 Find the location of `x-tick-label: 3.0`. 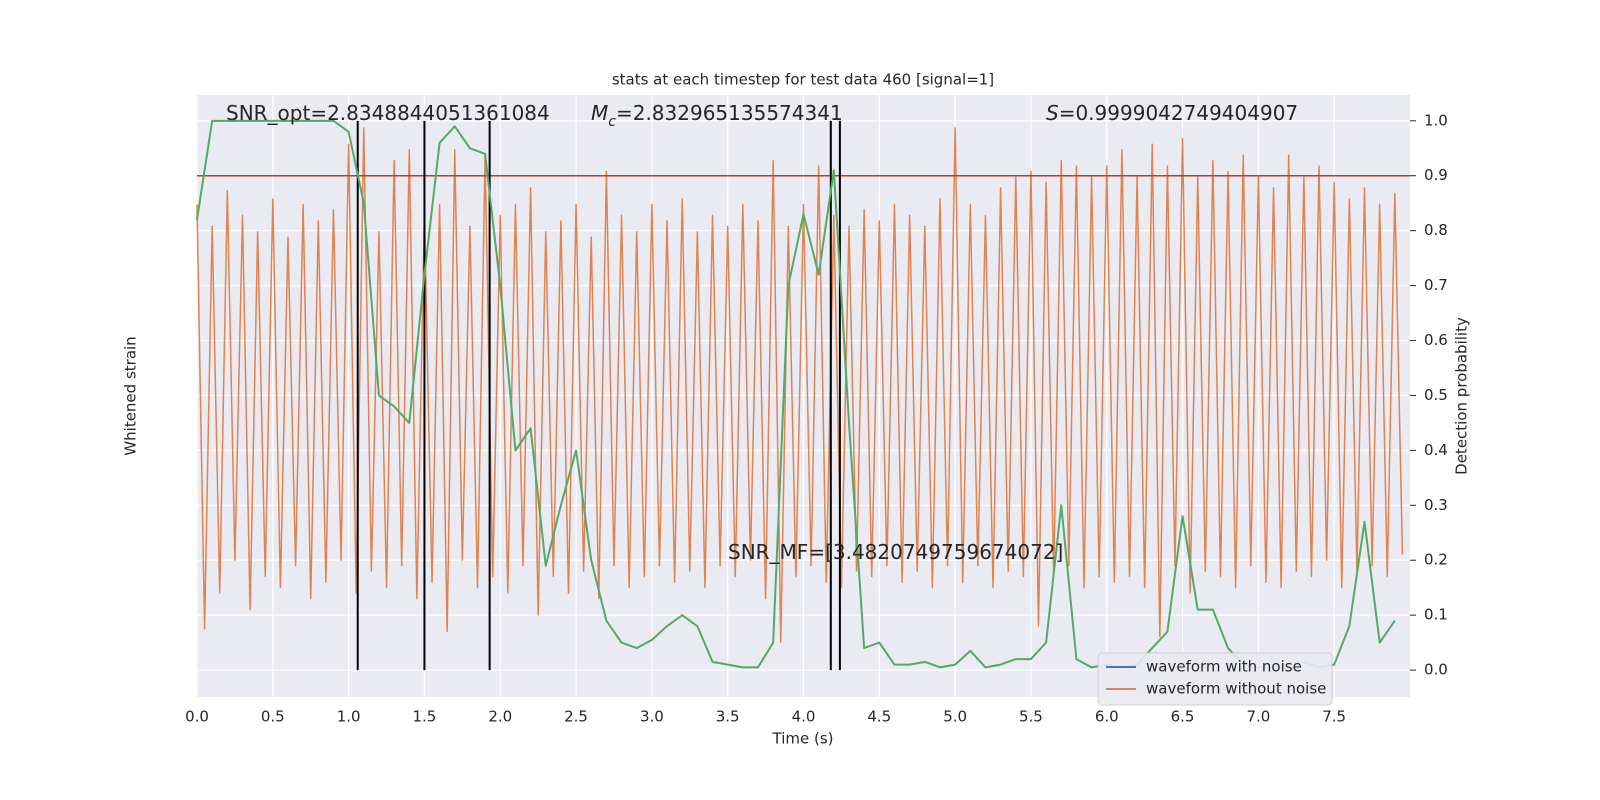

x-tick-label: 3.0 is located at coordinates (652, 717).